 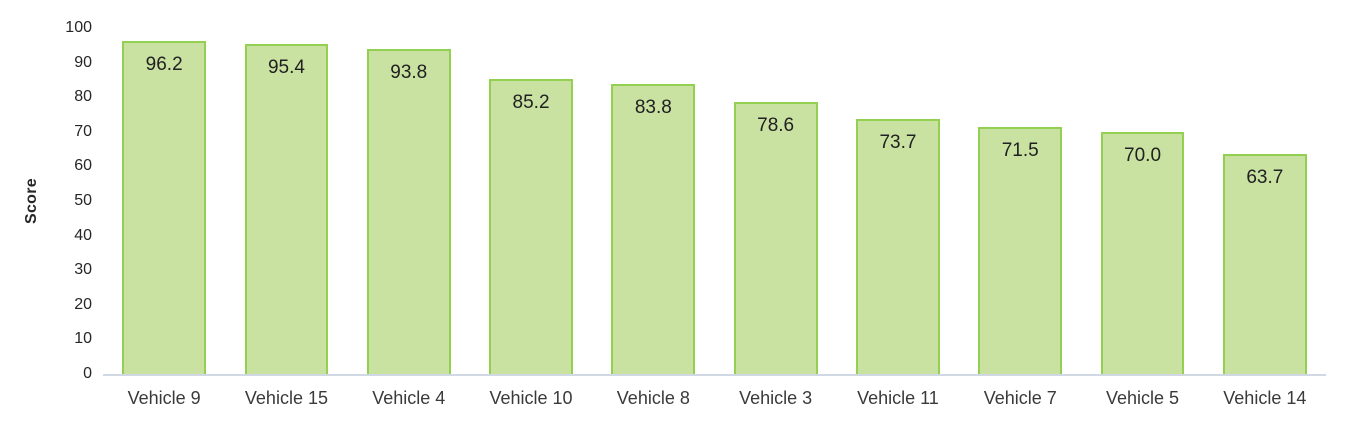 What do you see at coordinates (83, 339) in the screenshot?
I see `y-tick-label: 10` at bounding box center [83, 339].